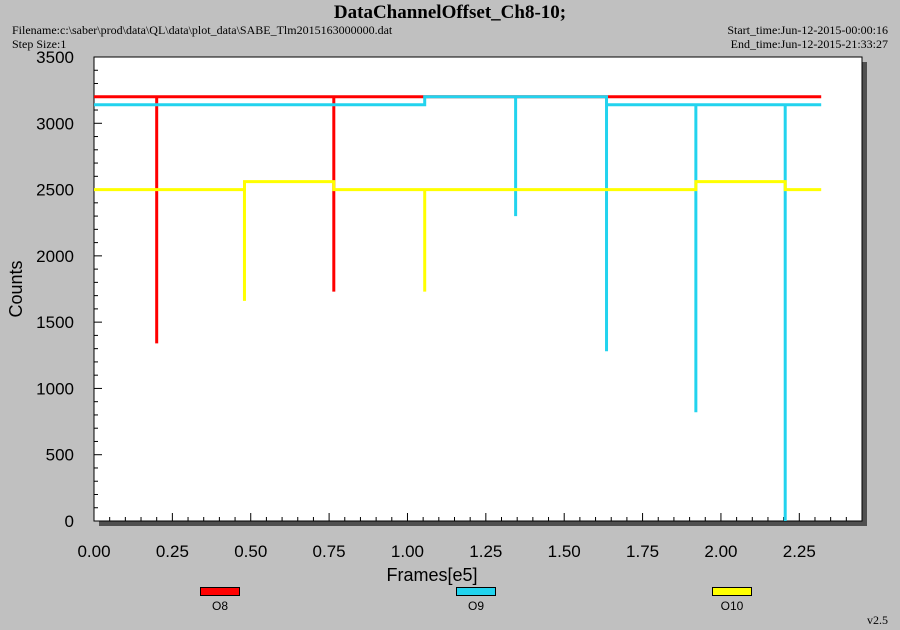 The height and width of the screenshot is (630, 900). What do you see at coordinates (39, 44) in the screenshot?
I see `step-size-text: Step Size:1` at bounding box center [39, 44].